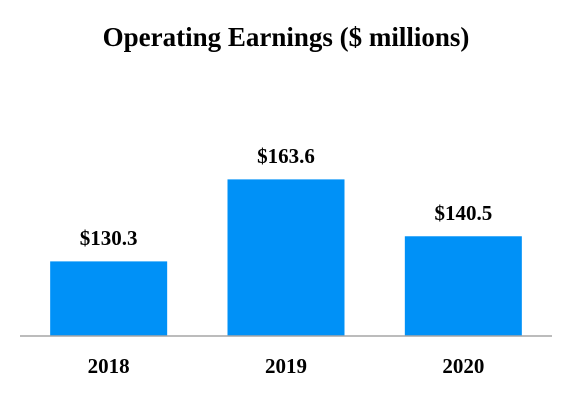 The image size is (572, 400). I want to click on value-label: $140.5, so click(463, 213).